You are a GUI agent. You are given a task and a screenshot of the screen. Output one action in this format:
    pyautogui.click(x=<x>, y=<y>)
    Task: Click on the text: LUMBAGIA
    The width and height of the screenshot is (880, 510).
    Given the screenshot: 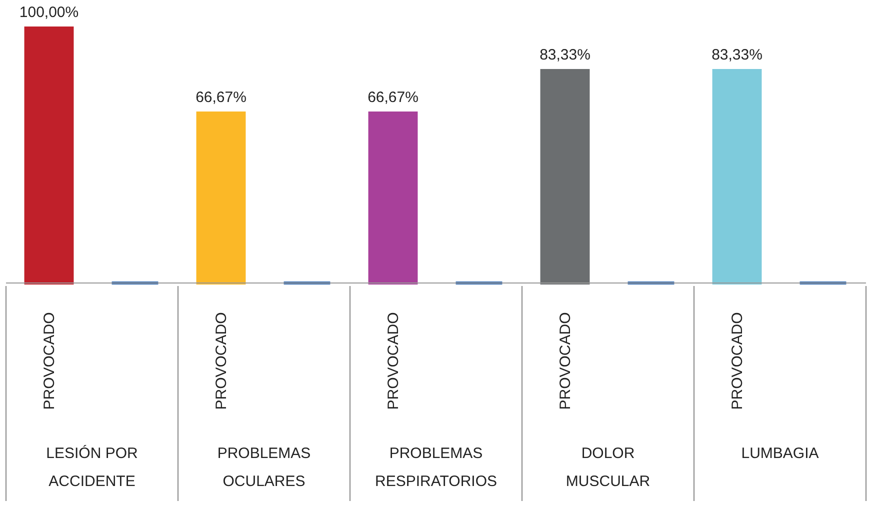 What is the action you would take?
    pyautogui.click(x=780, y=453)
    